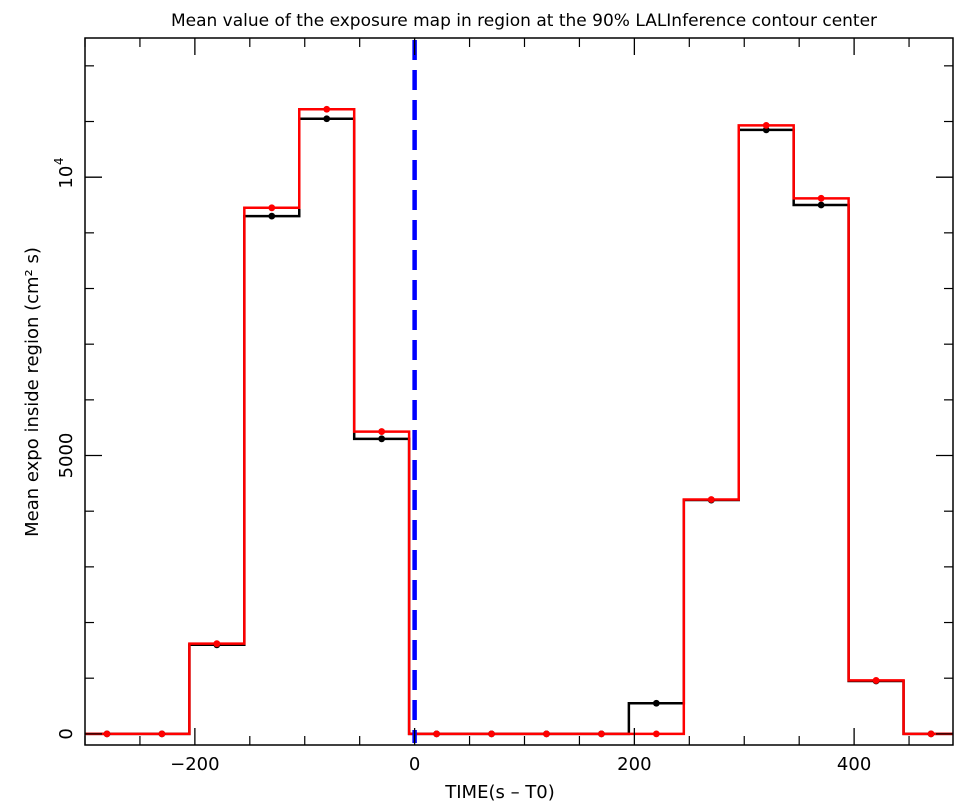  What do you see at coordinates (32, 392) in the screenshot?
I see `y-axis-label: Mean expo inside region (cm² s)` at bounding box center [32, 392].